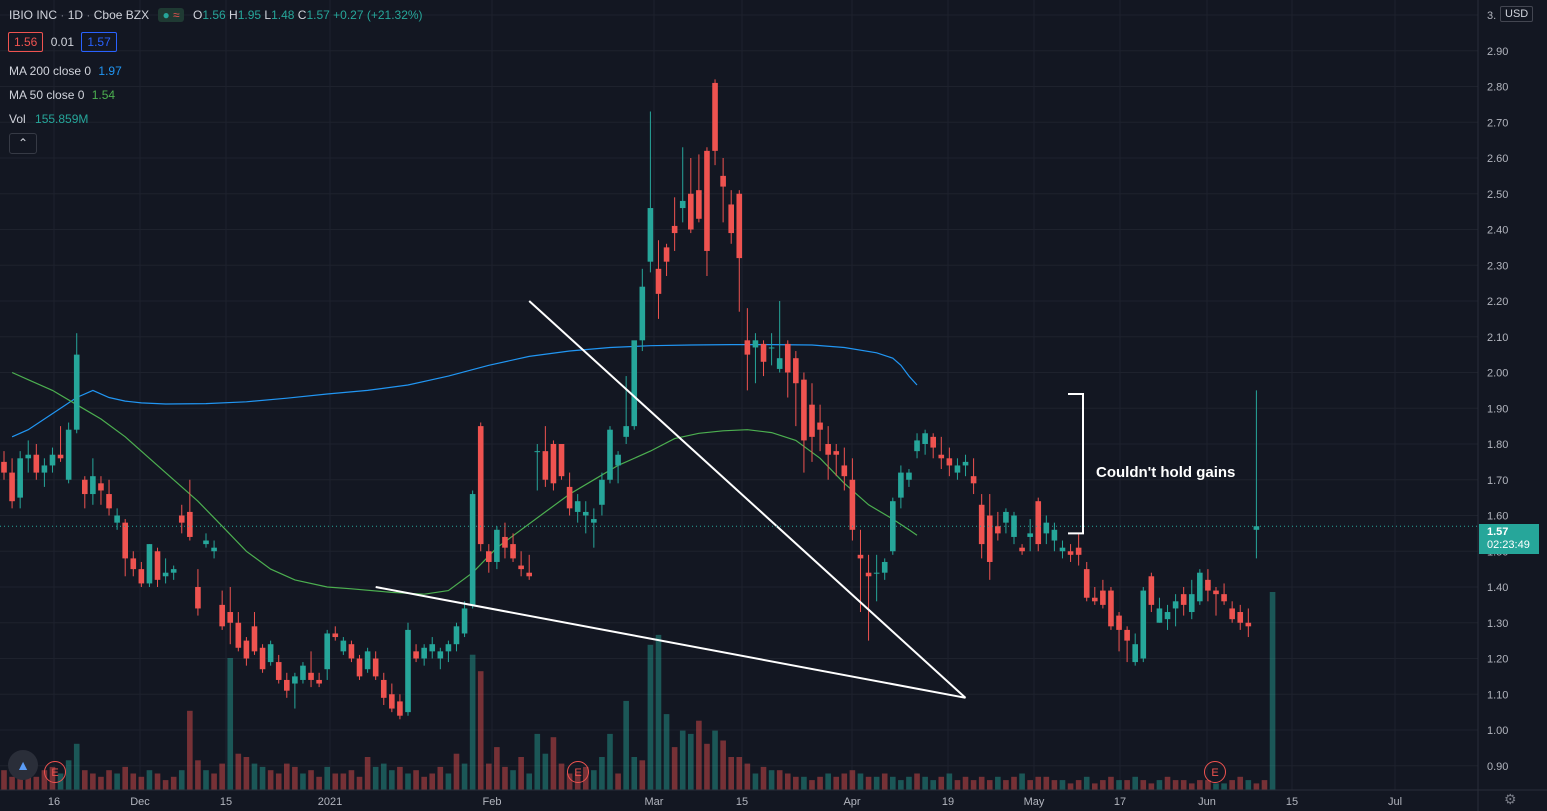 The height and width of the screenshot is (811, 1547). I want to click on interval: 1D, so click(75, 15).